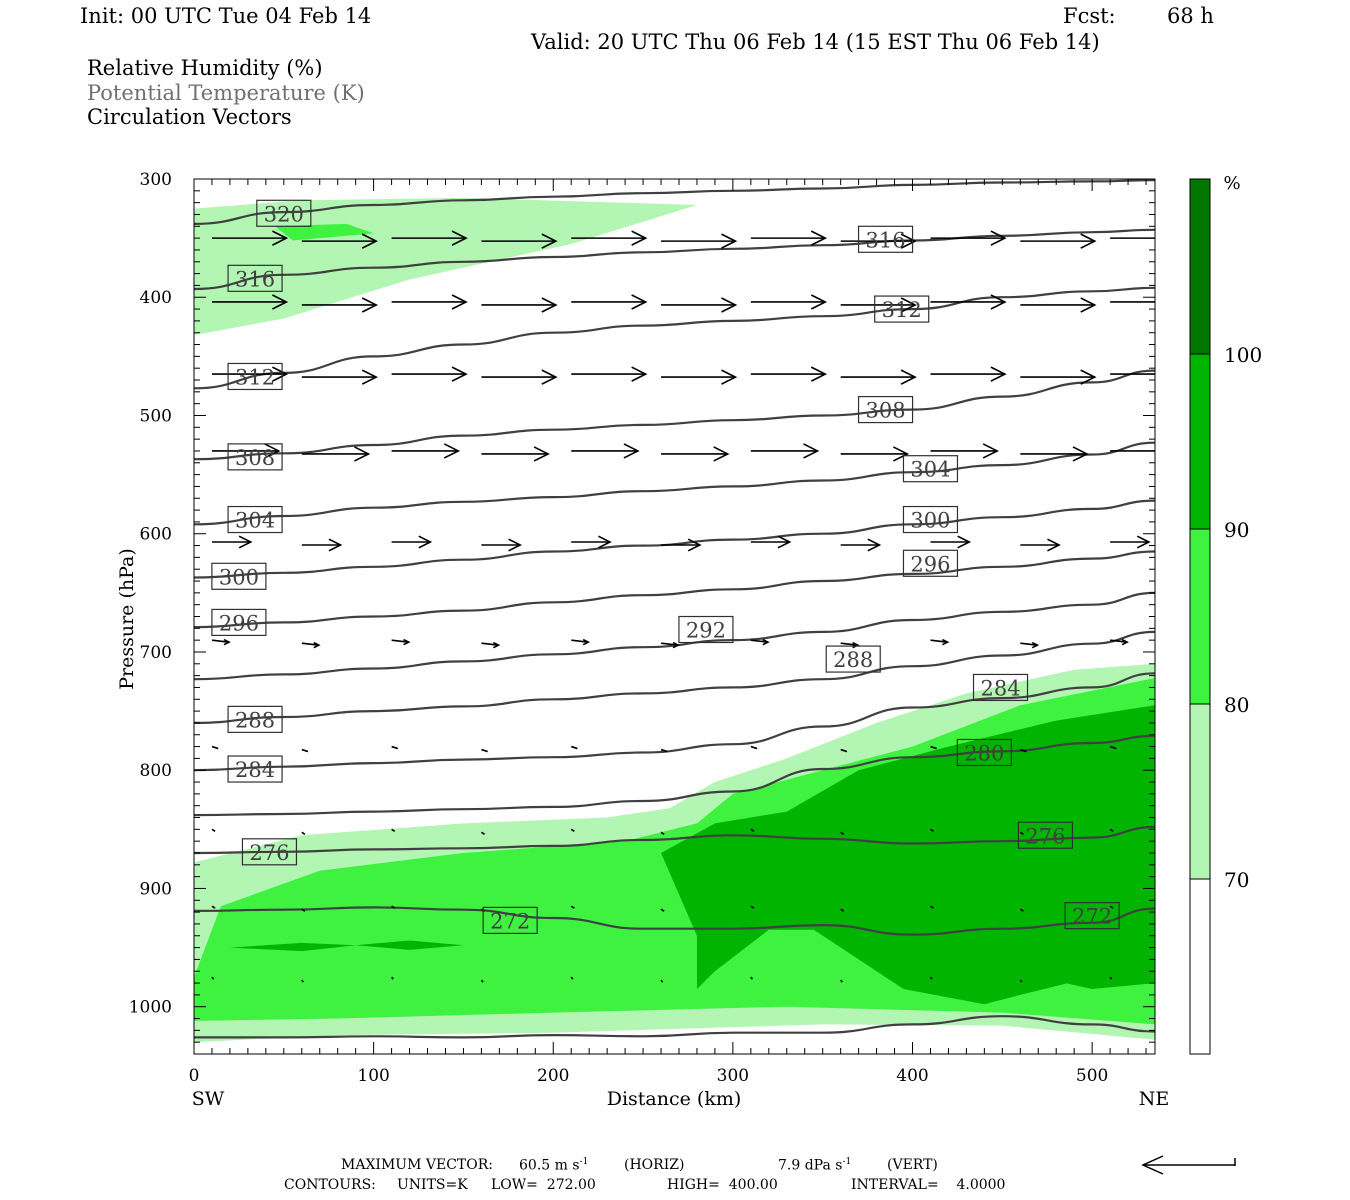 The image size is (1350, 1200). What do you see at coordinates (1188, 1165) in the screenshot?
I see `reference-vector-arrow` at bounding box center [1188, 1165].